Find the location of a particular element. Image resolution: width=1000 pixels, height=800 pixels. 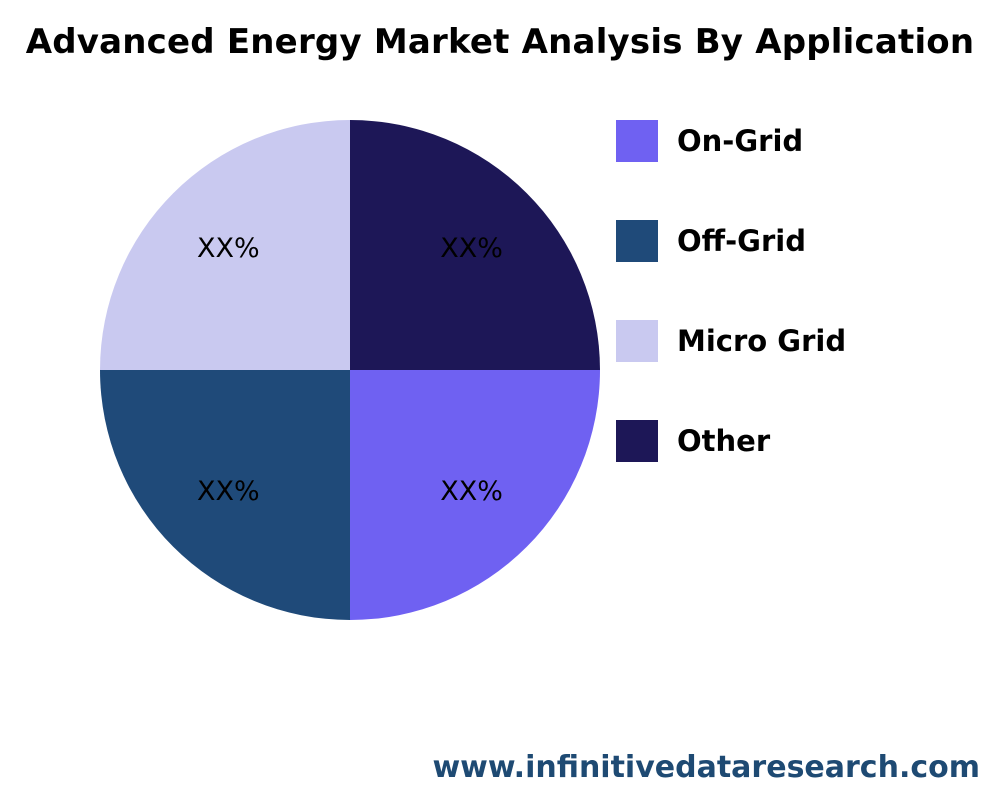

pie-slice-label-micro-grid: XX% is located at coordinates (228, 248).